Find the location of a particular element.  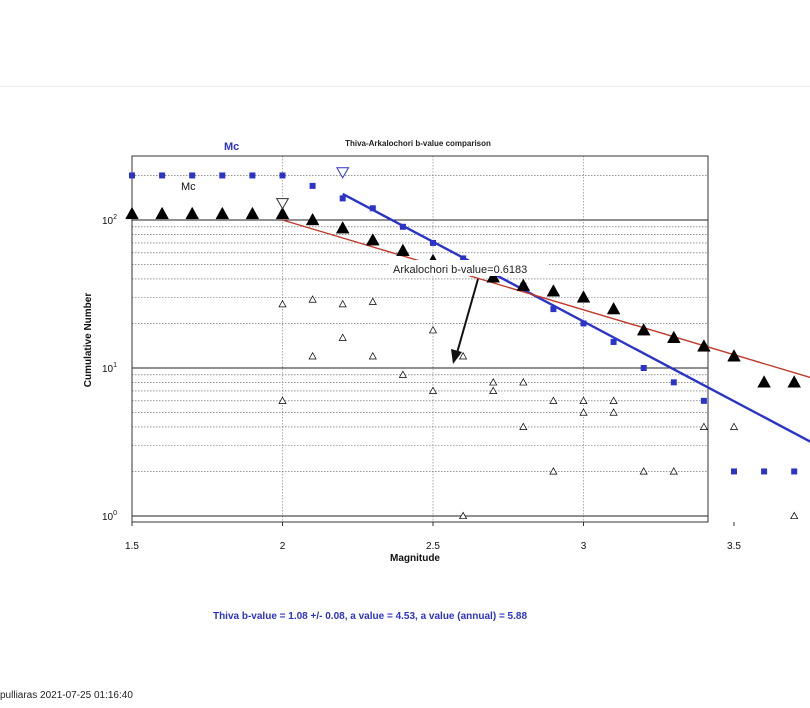

y-tick-label: 10² is located at coordinates (109, 220).